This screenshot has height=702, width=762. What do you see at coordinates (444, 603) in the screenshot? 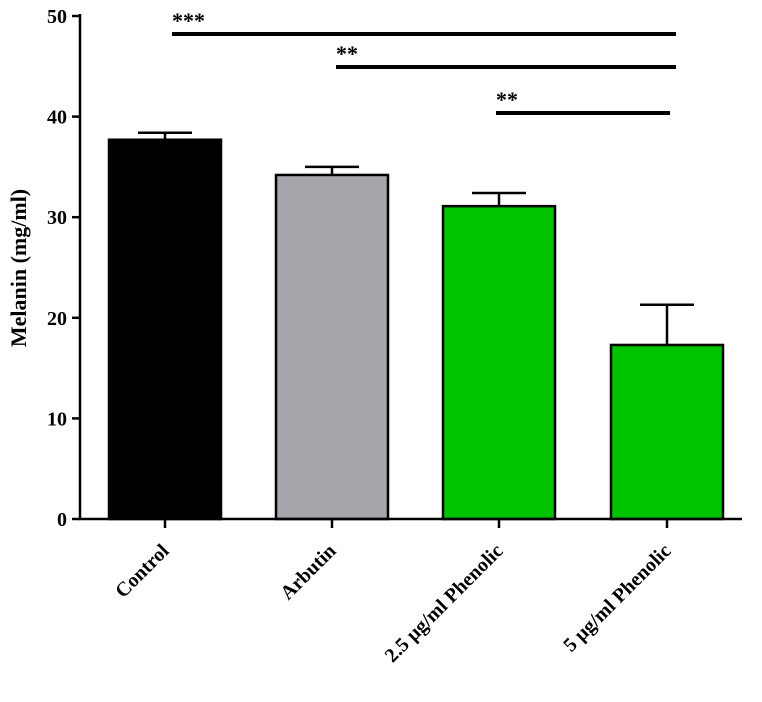
I see `x-tick-label: 2.5 μg/ml Phenolic` at bounding box center [444, 603].